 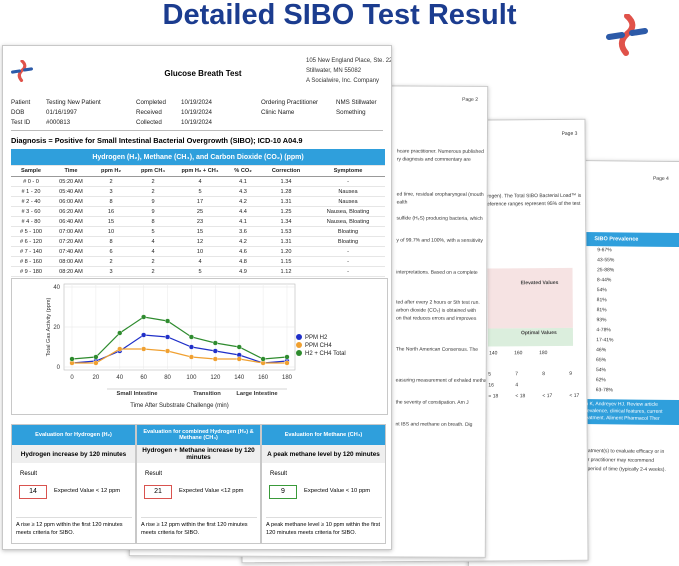 I want to click on table-cell: 4.2, so click(x=243, y=201).